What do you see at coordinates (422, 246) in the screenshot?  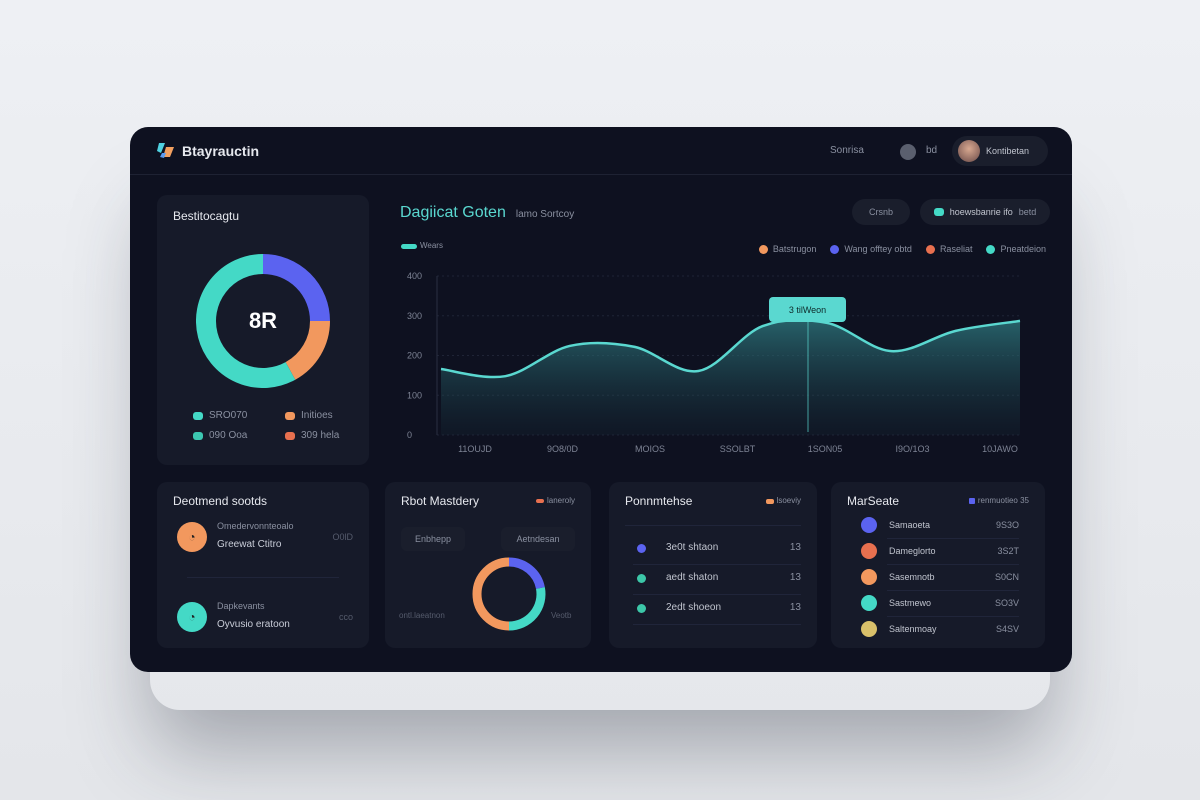 I see `series-tag: Wears` at bounding box center [422, 246].